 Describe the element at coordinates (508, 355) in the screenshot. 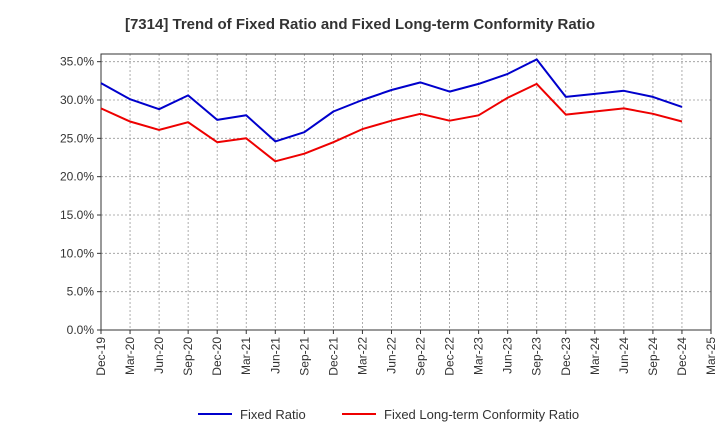

I see `x-tick-label: Jun-23` at that location.